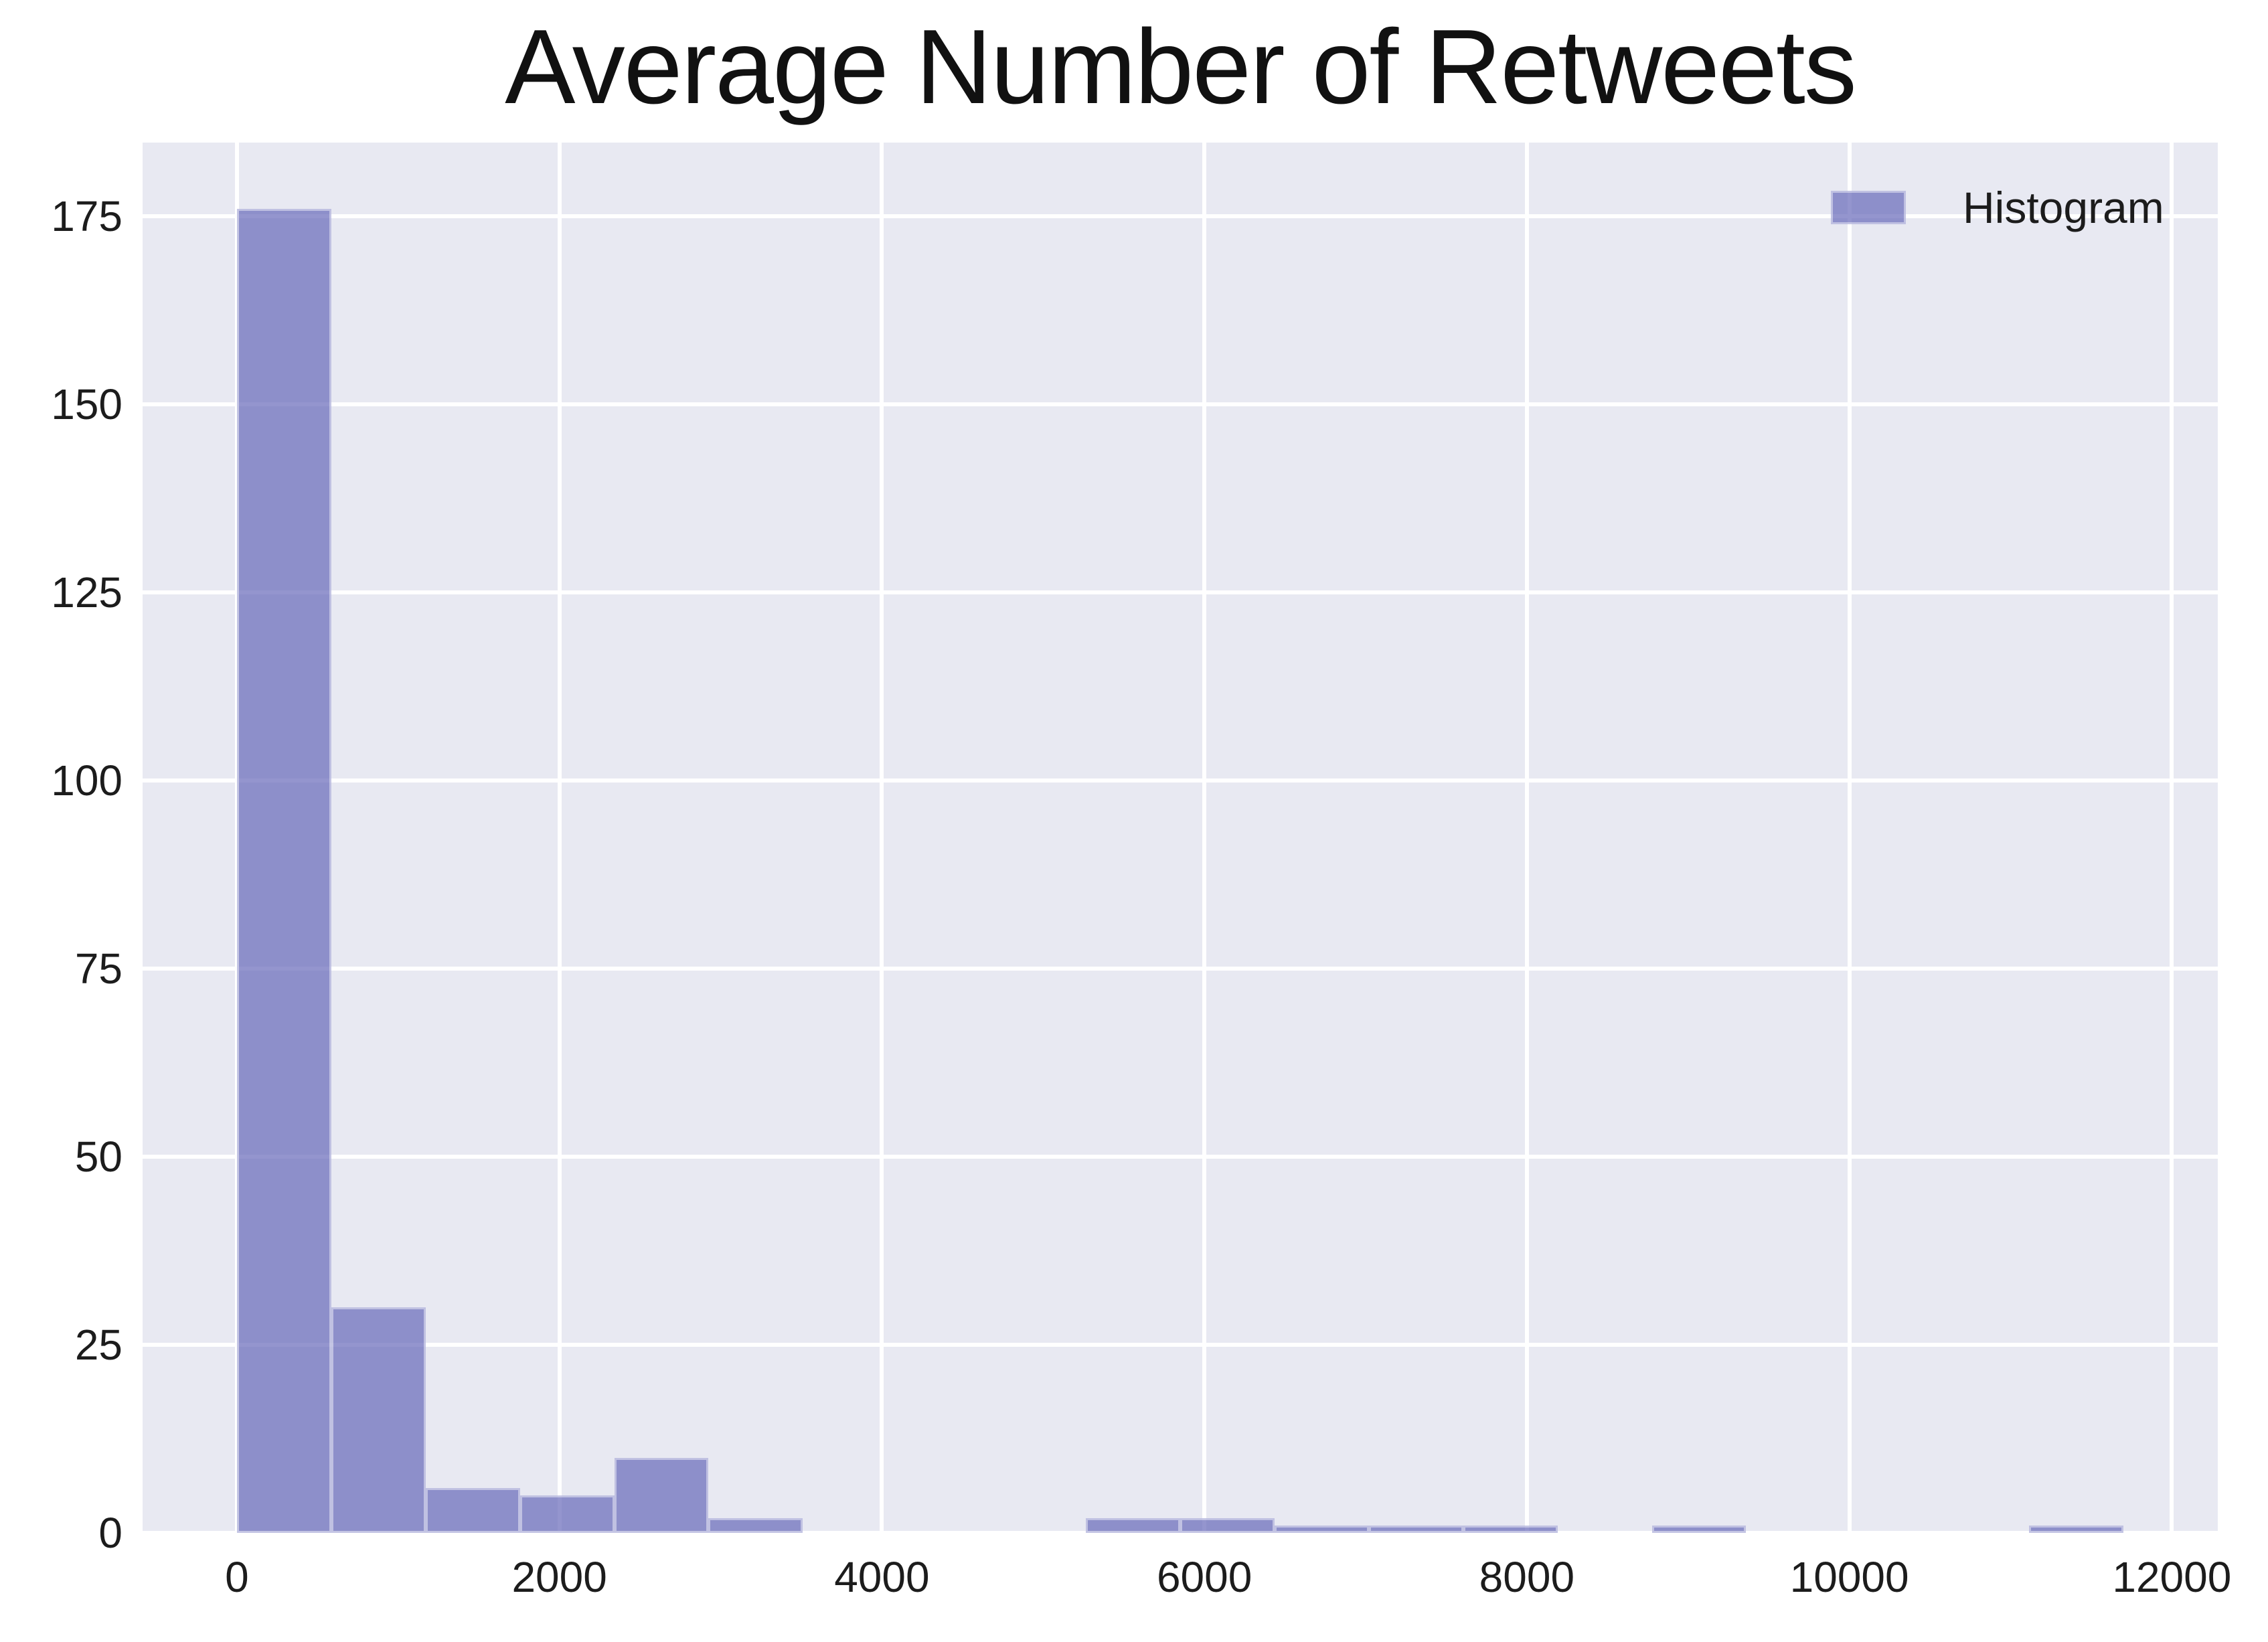  I want to click on y-tick-label-100: 100, so click(87, 781).